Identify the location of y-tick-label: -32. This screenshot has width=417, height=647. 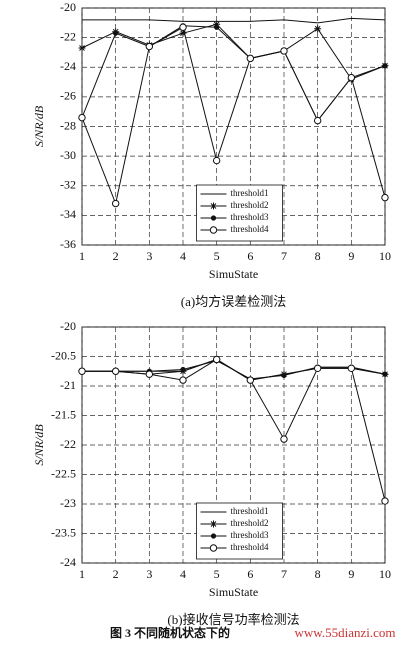
(68, 185).